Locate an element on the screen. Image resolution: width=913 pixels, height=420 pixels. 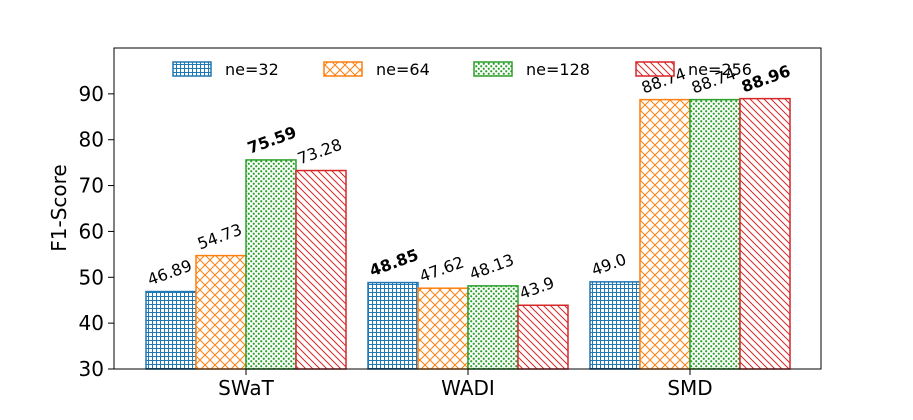
y-tick-label: 50 is located at coordinates (91, 277).